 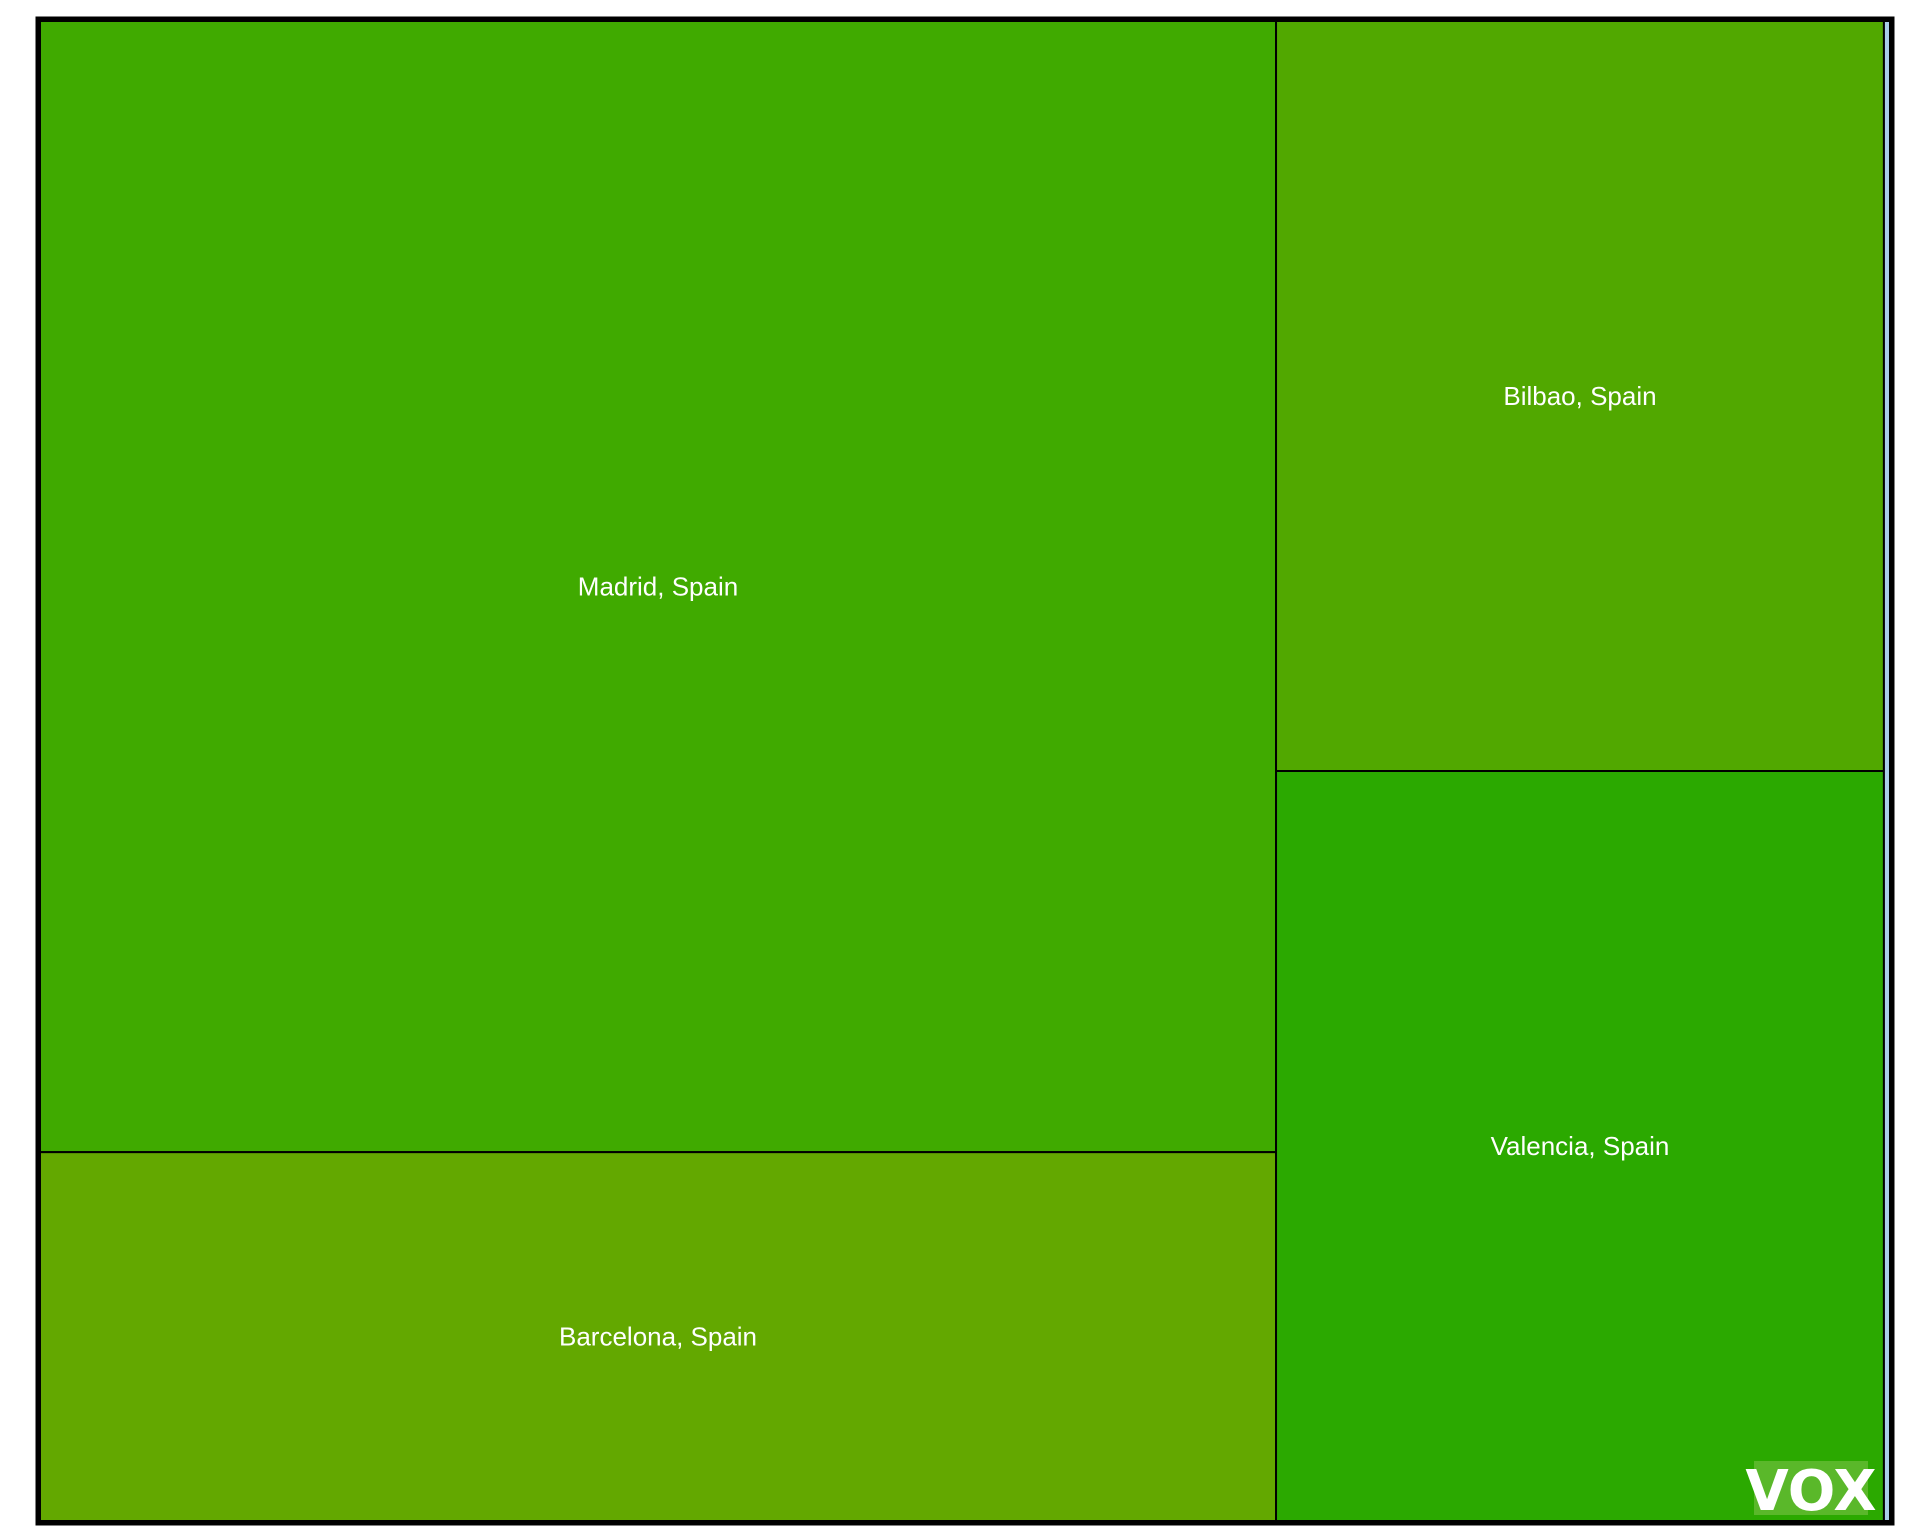 I want to click on treemap-label-bilbao-spain: Bilbao, Spain, so click(x=1579, y=396).